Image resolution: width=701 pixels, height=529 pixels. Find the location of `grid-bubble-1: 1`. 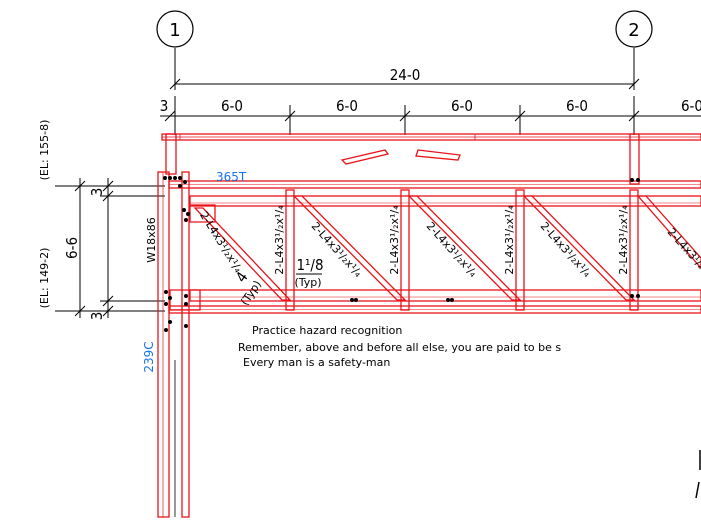

grid-bubble-1: 1 is located at coordinates (175, 29).